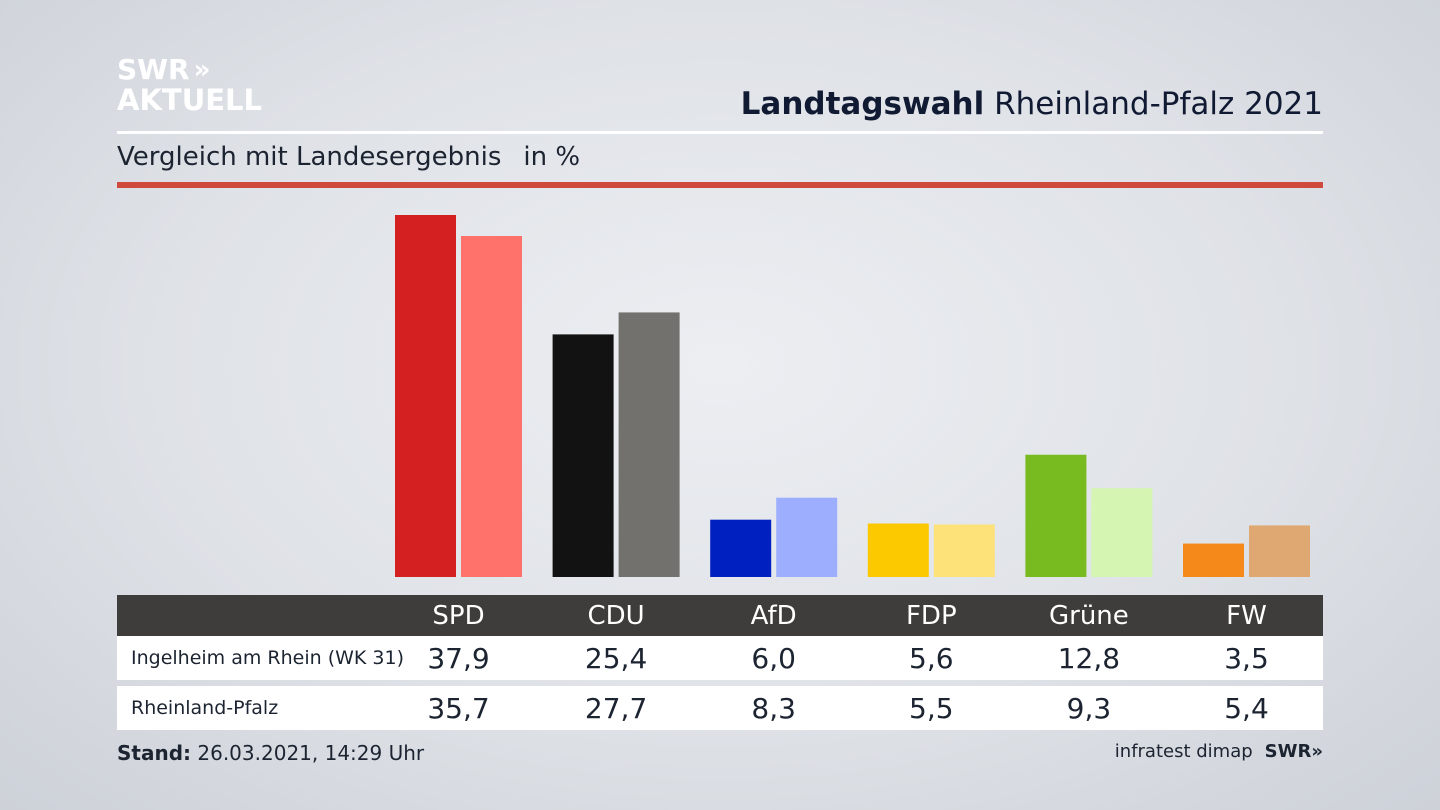 The height and width of the screenshot is (810, 1440). I want to click on column-header: FDP, so click(931, 615).